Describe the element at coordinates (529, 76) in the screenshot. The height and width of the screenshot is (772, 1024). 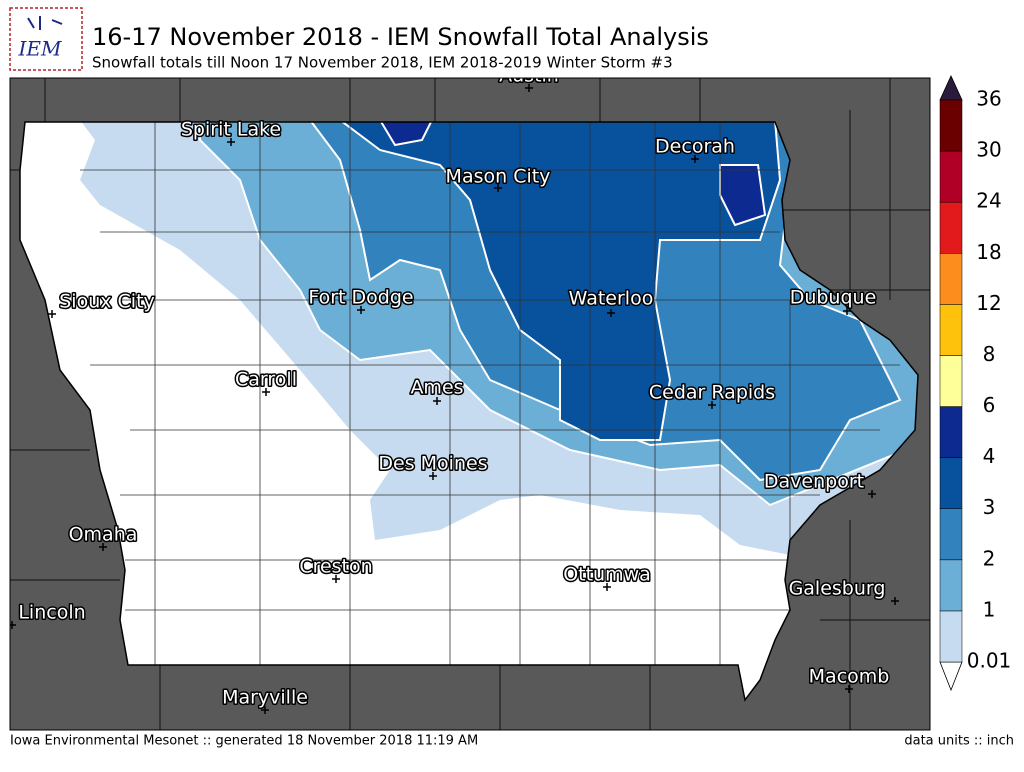
I see `city-label: Austin` at that location.